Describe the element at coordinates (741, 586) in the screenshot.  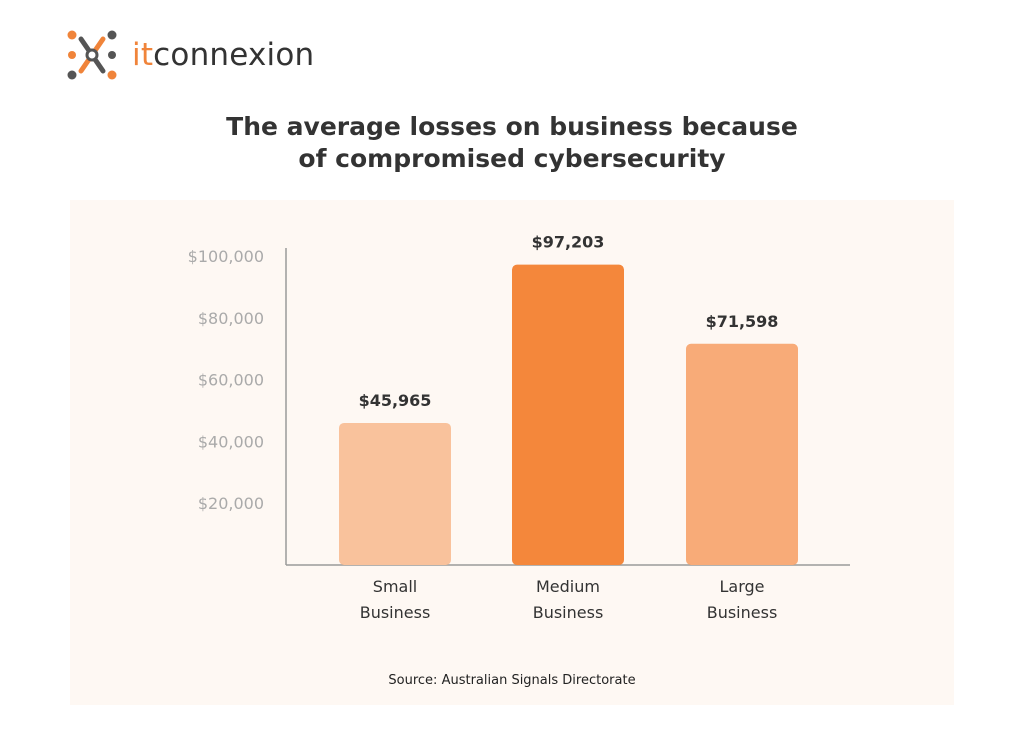
I see `x-tick-label: Large` at that location.